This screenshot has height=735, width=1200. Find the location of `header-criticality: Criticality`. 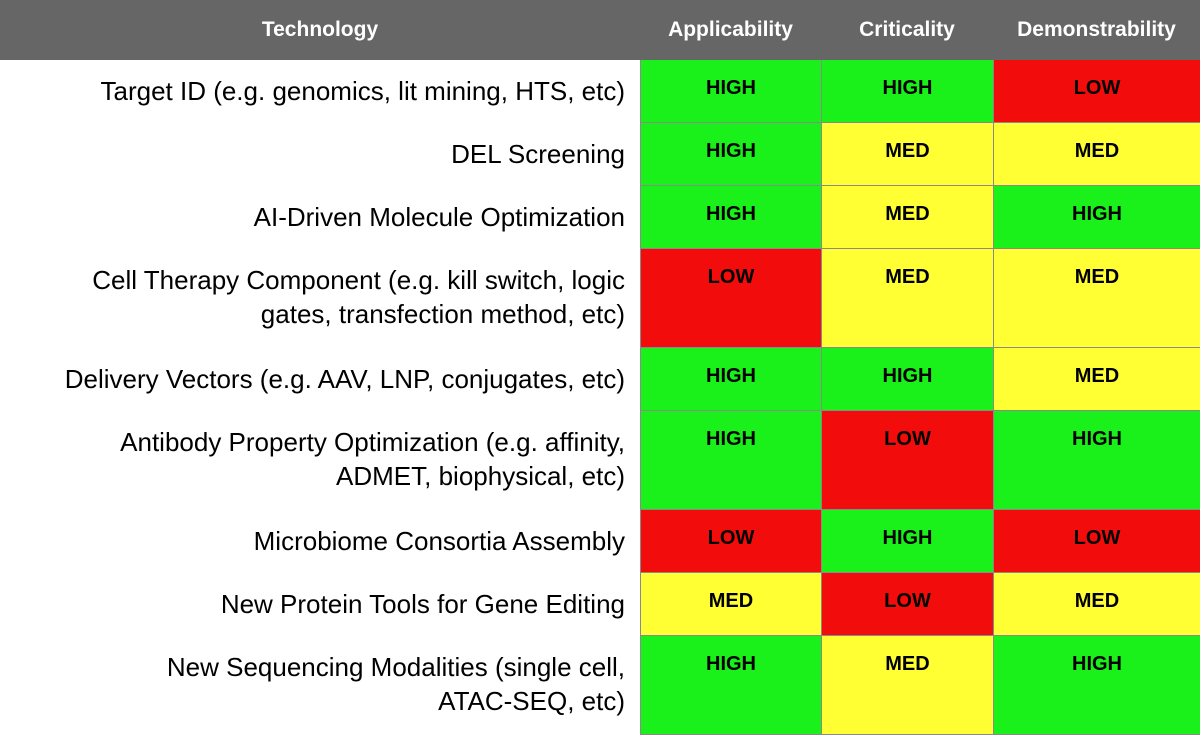

header-criticality: Criticality is located at coordinates (907, 30).